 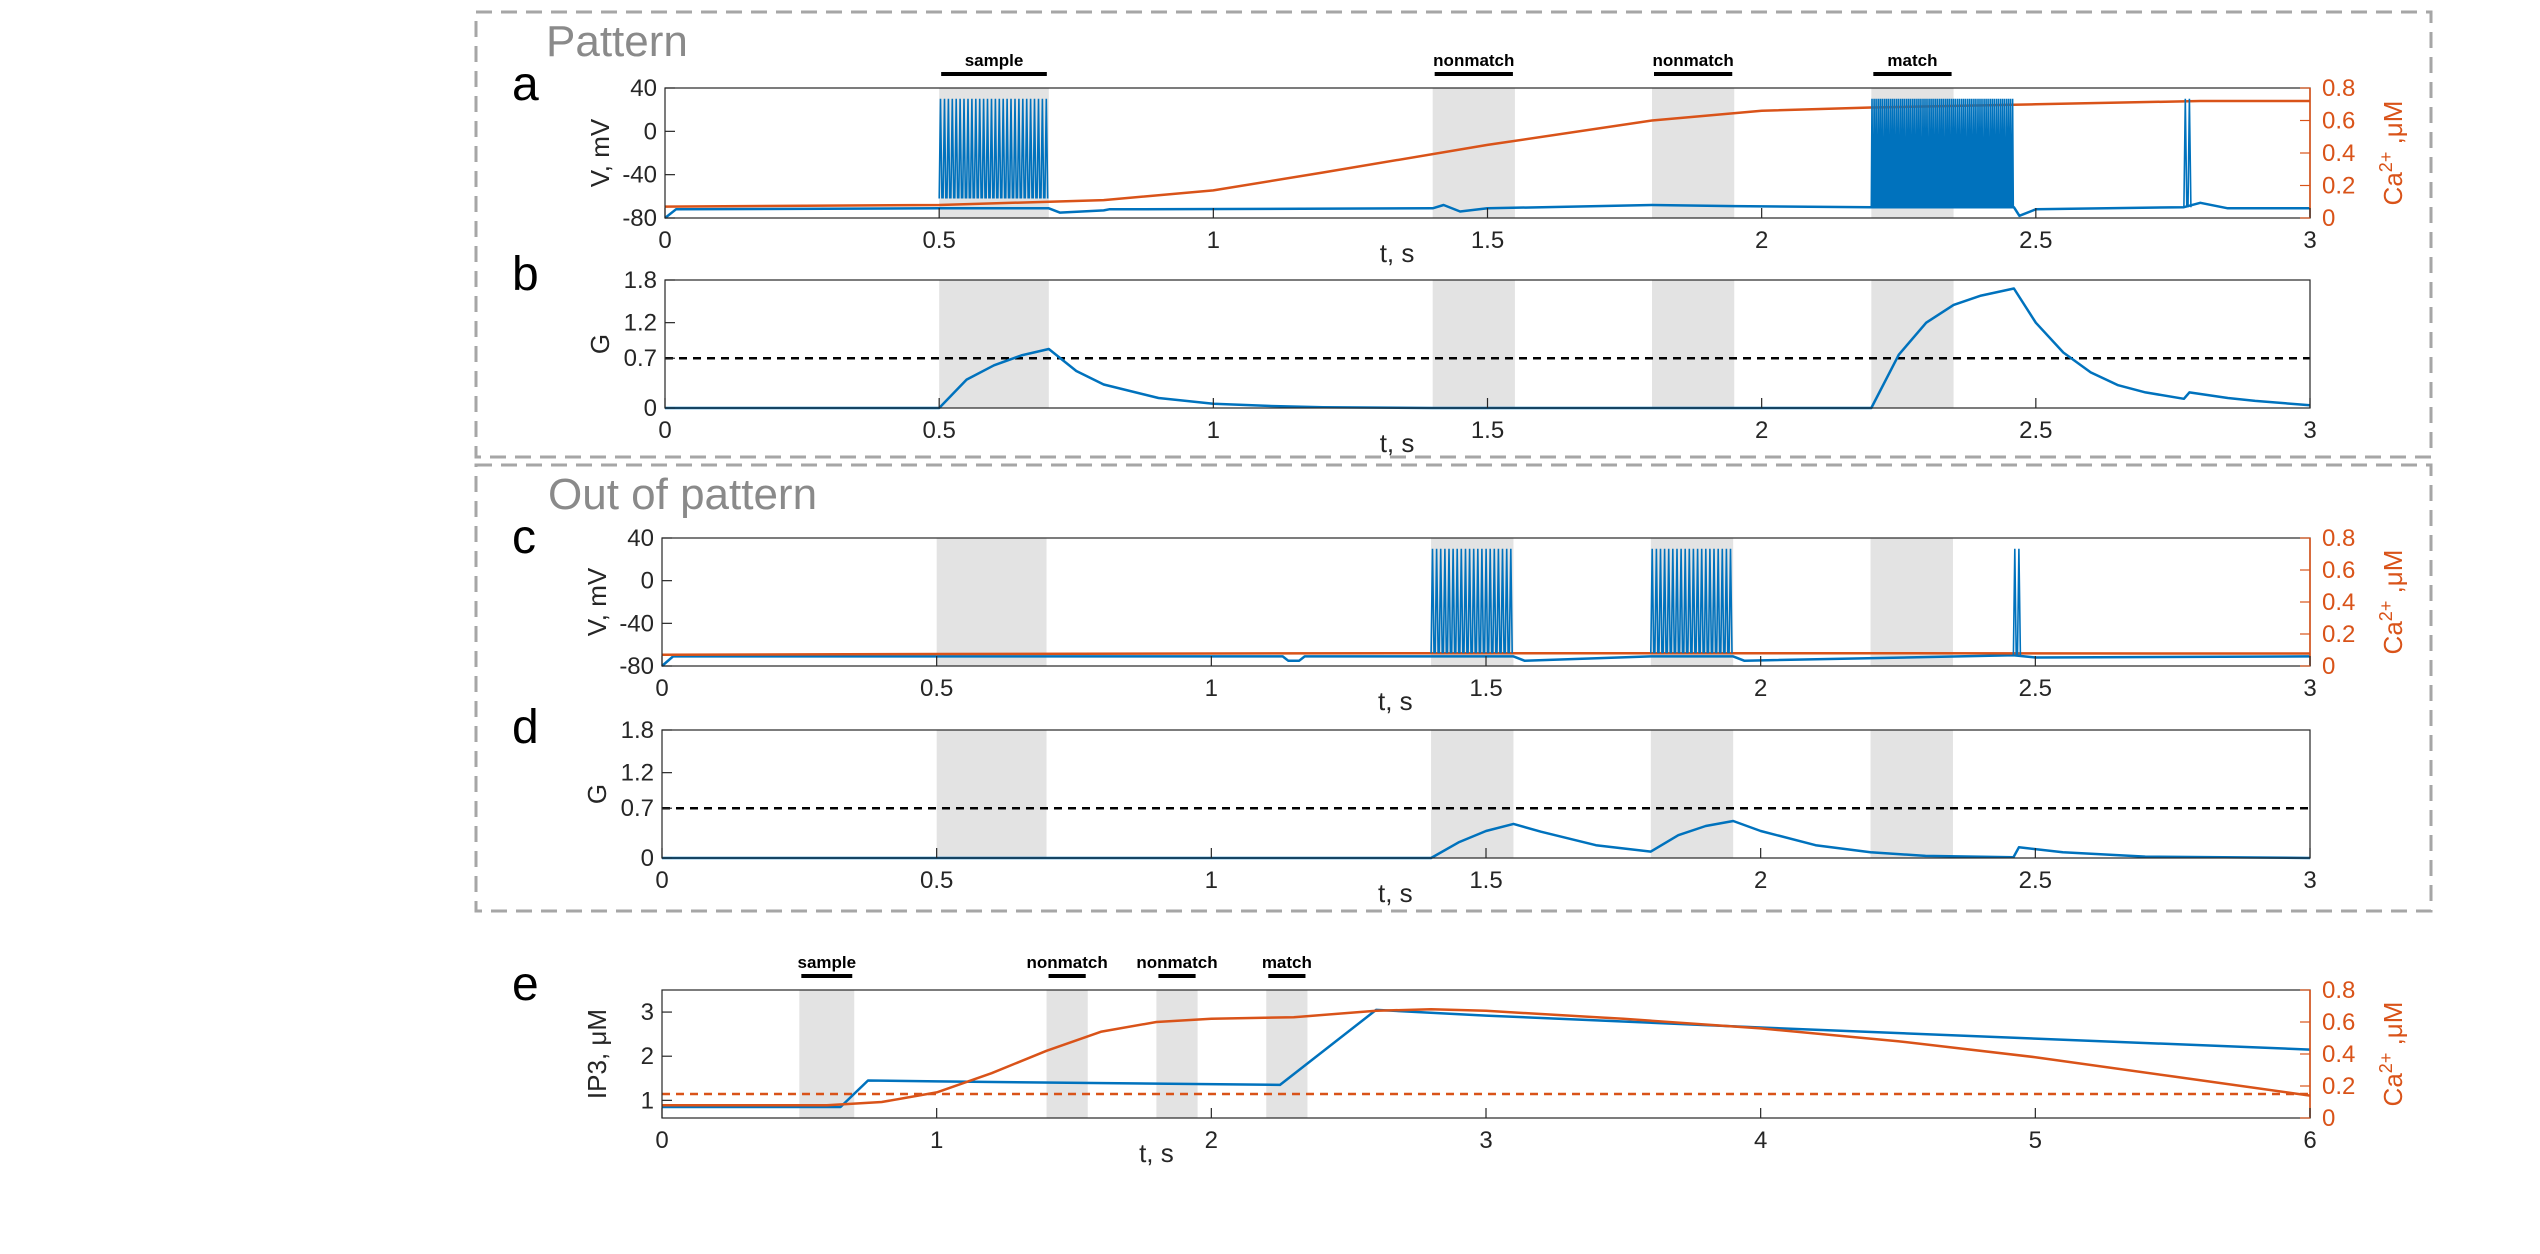 I want to click on y-tick-label: 3, so click(x=647, y=1012).